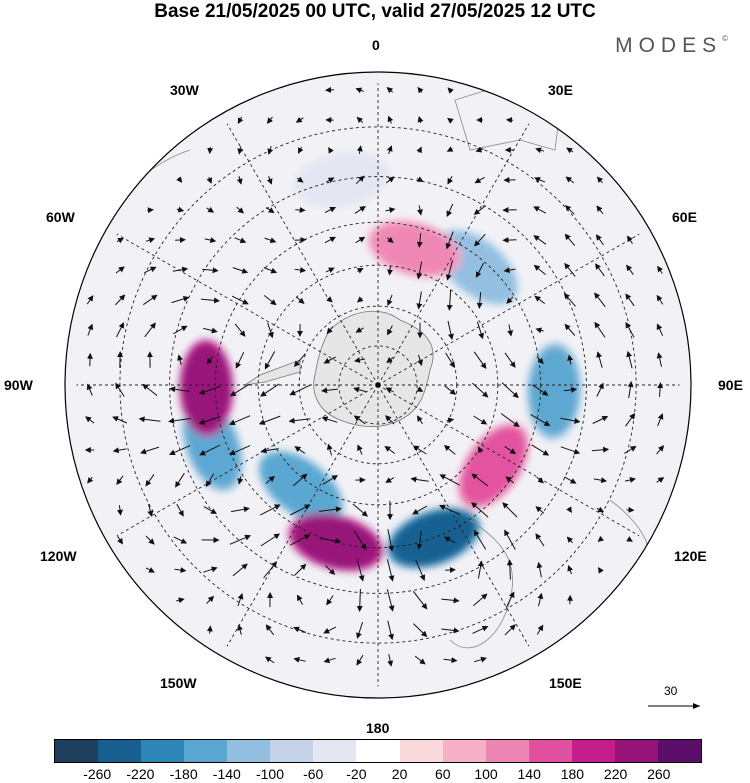  I want to click on vector-scale-arrow, so click(674, 706).